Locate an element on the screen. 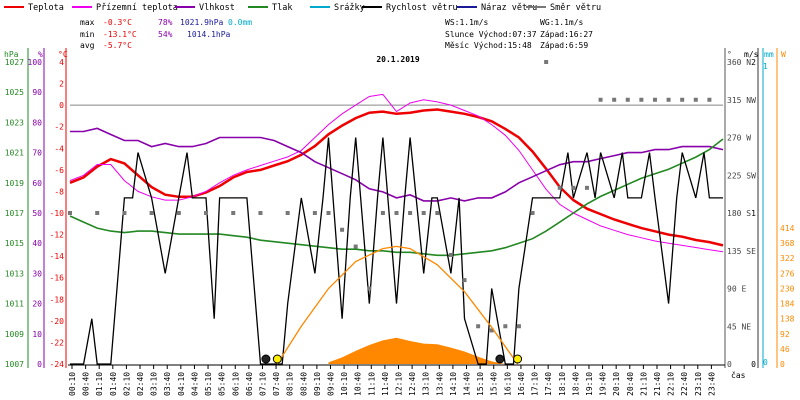 This screenshot has width=800, height=400. x-tick-label: 16:10 is located at coordinates (507, 384).